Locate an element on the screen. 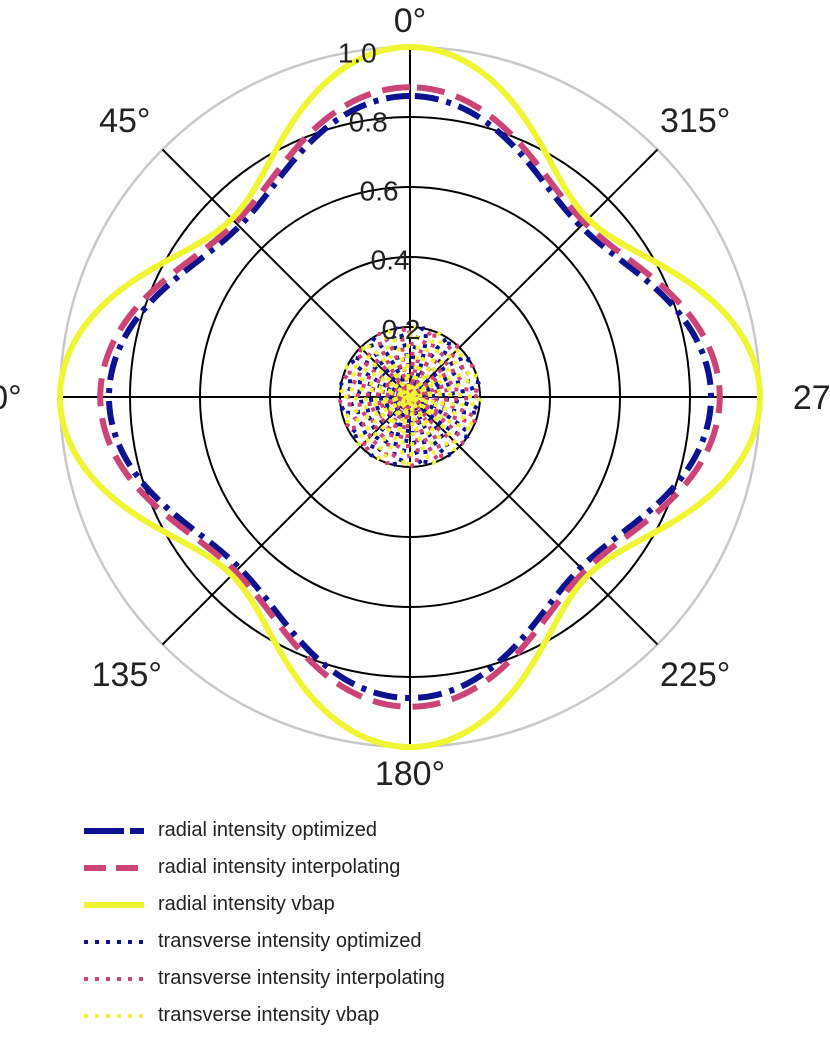  theta-tick-label: 90° is located at coordinates (11, 398).